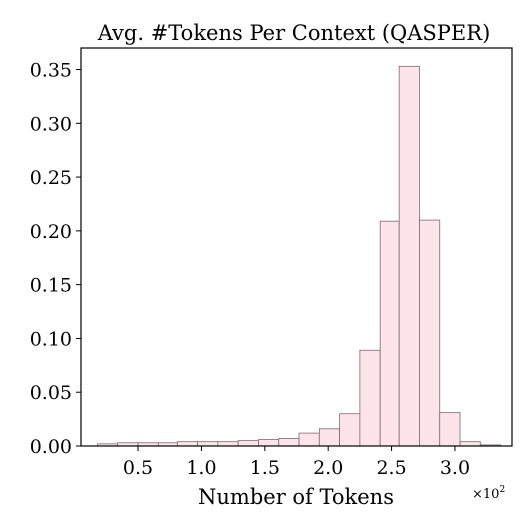  What do you see at coordinates (51, 393) in the screenshot?
I see `y-tick-label: 0.05` at bounding box center [51, 393].